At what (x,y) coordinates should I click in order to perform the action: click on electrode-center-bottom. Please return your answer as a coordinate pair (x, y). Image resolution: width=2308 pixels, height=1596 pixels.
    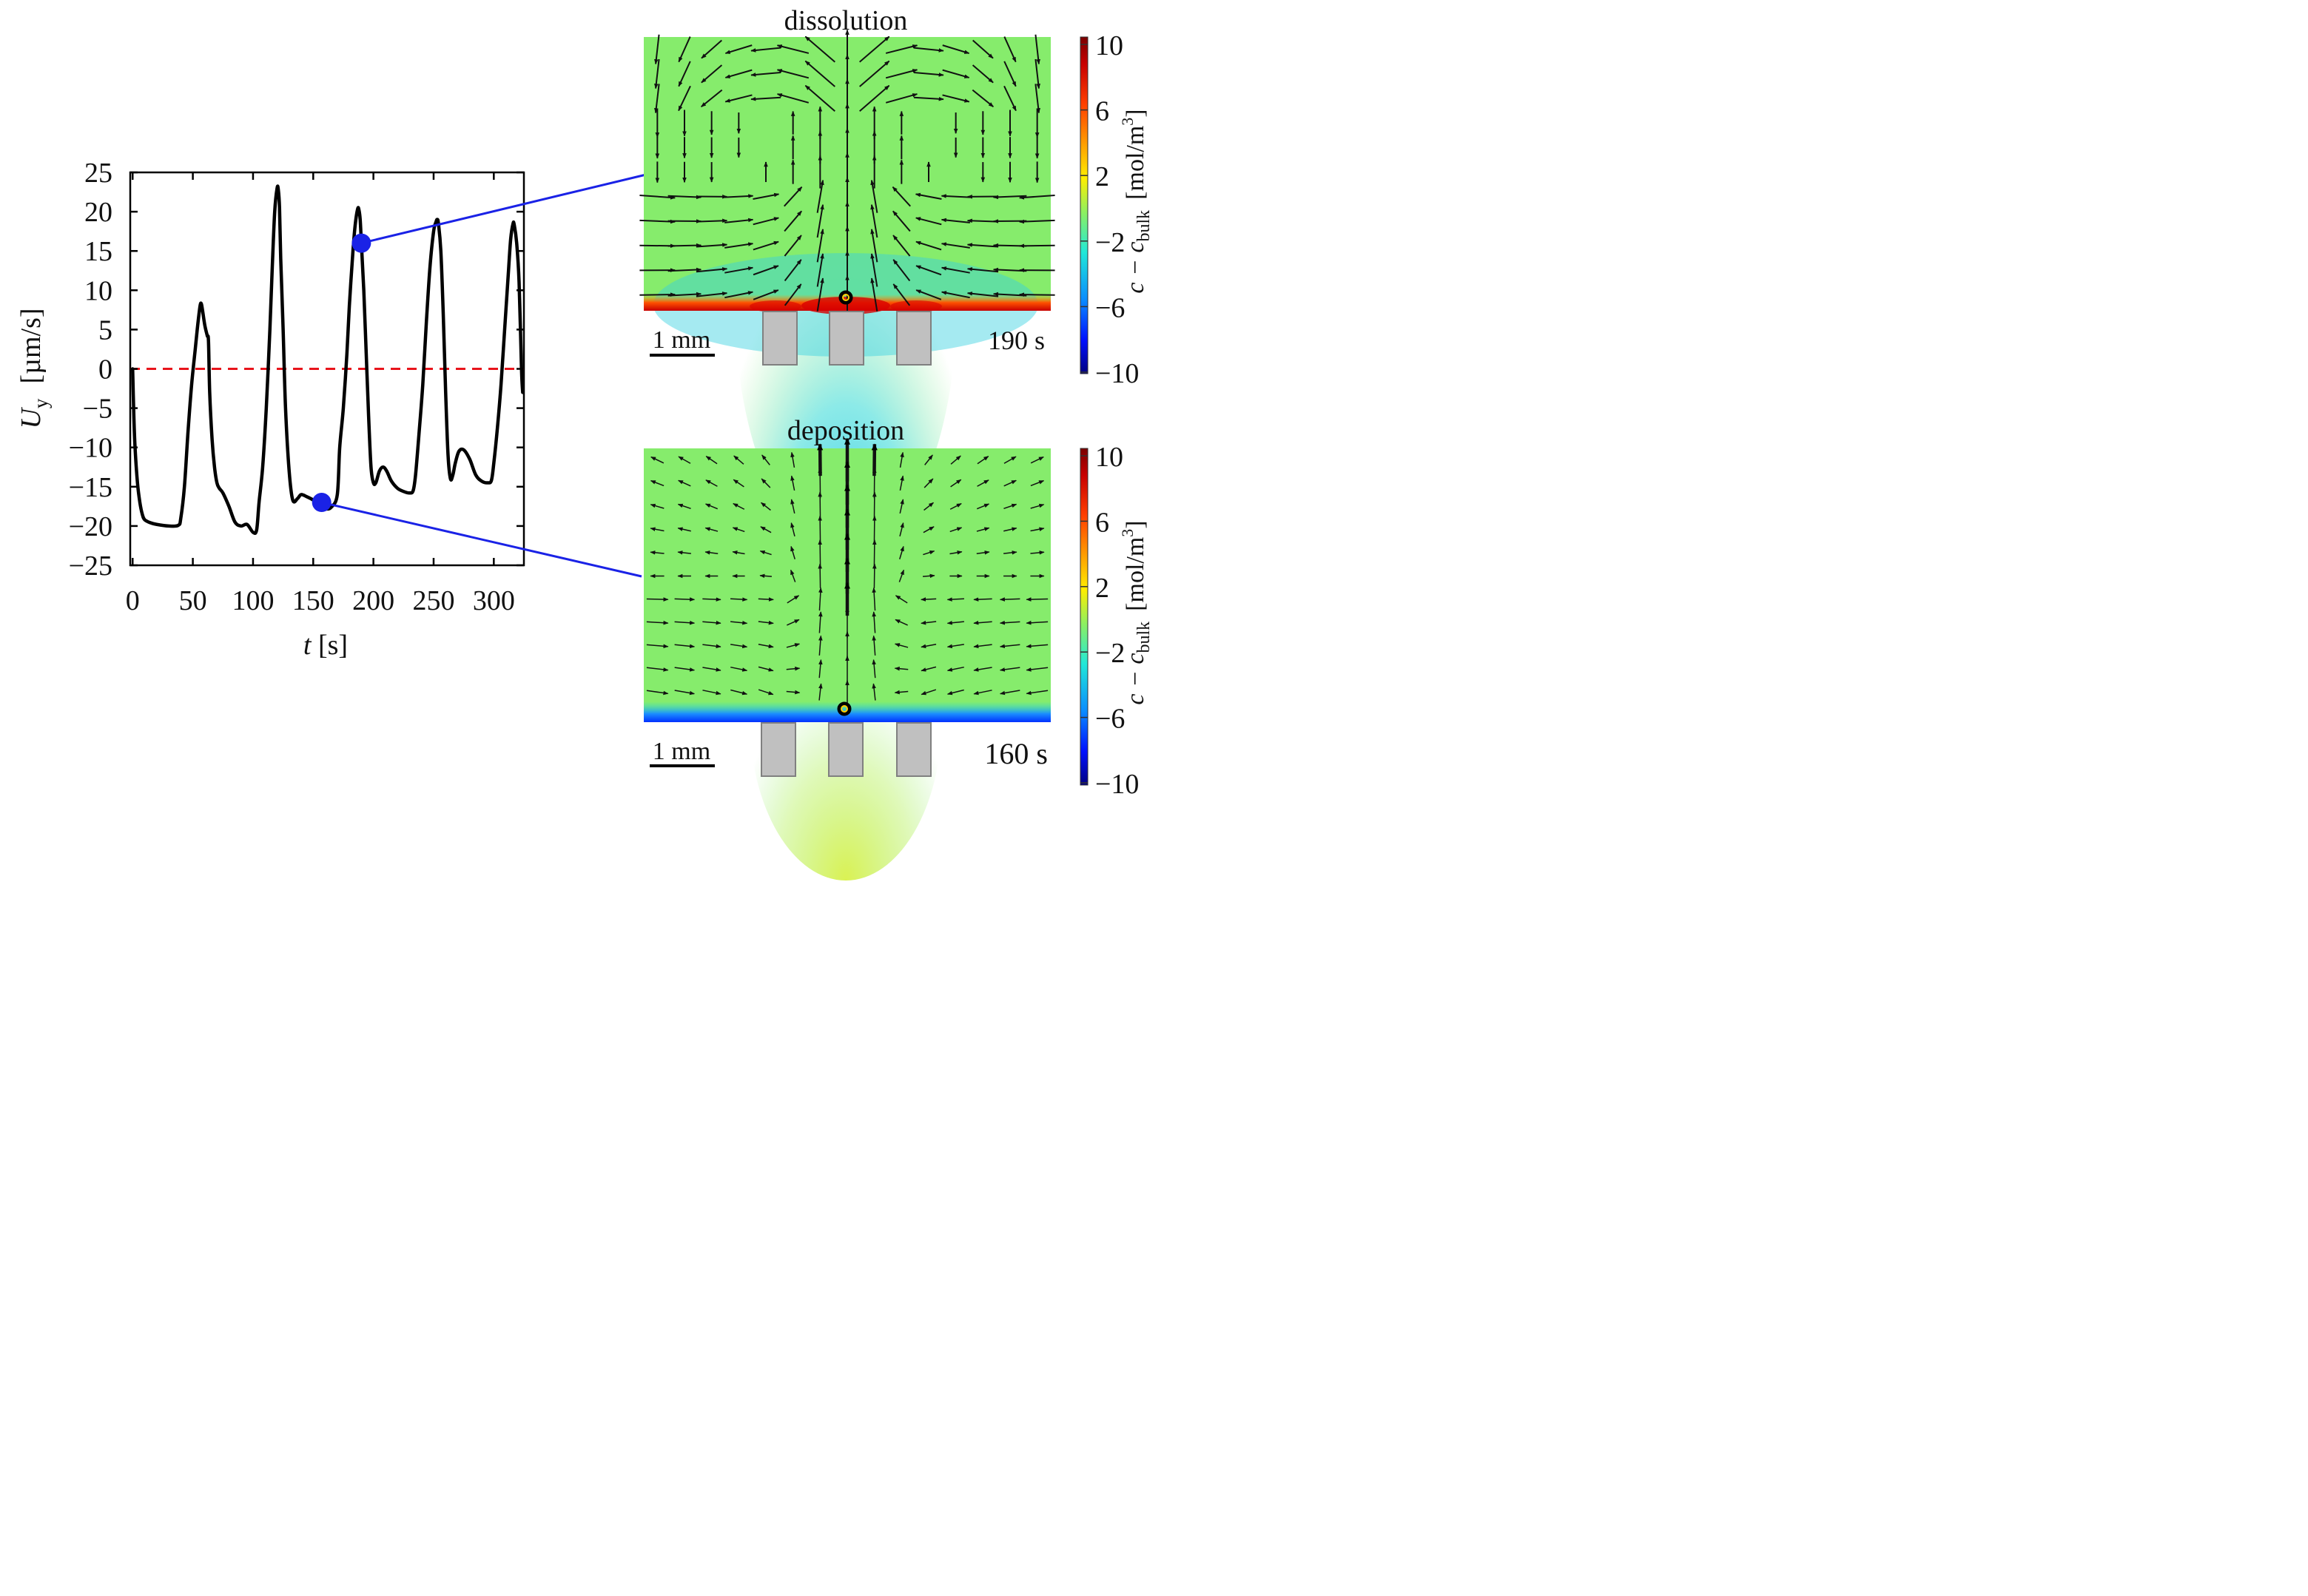
    Looking at the image, I should click on (846, 749).